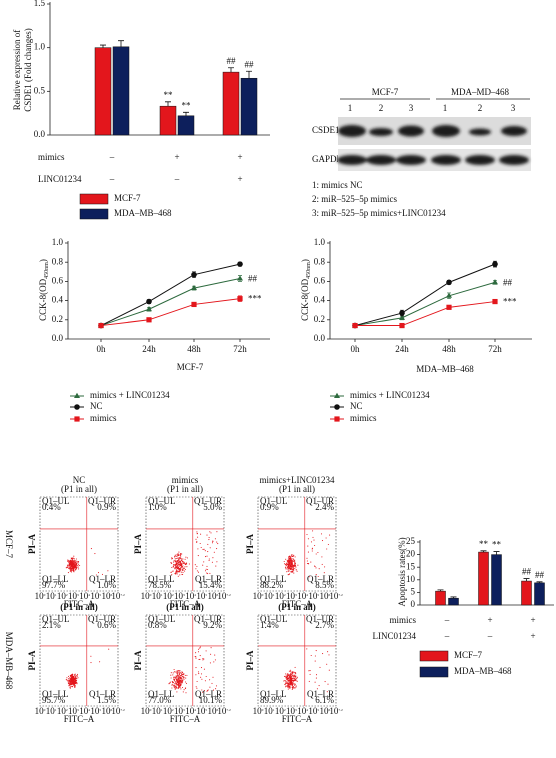 Image resolution: width=556 pixels, height=758 pixels. I want to click on plot-title: (P1 in all), so click(79, 489).